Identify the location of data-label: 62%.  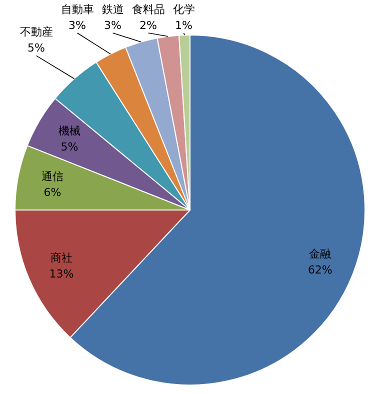
(320, 270).